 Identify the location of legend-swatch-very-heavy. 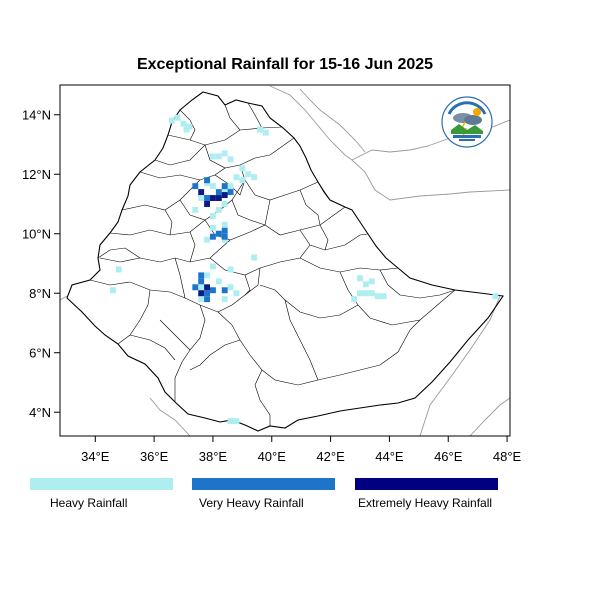
(263, 484).